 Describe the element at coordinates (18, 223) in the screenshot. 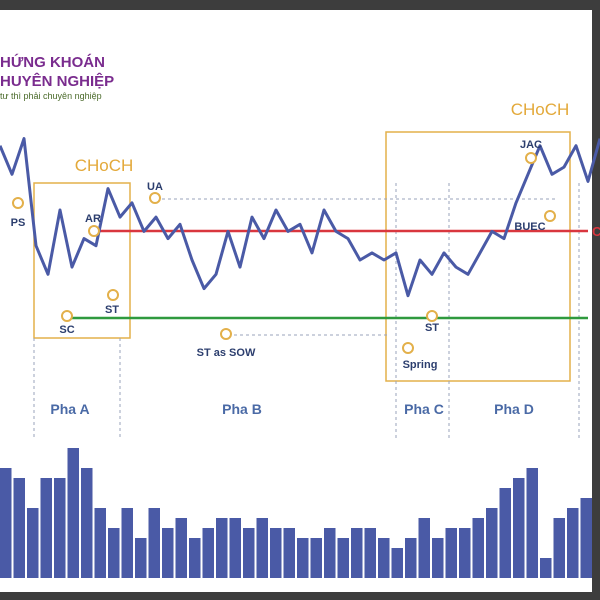

I see `ps-label: PS` at that location.